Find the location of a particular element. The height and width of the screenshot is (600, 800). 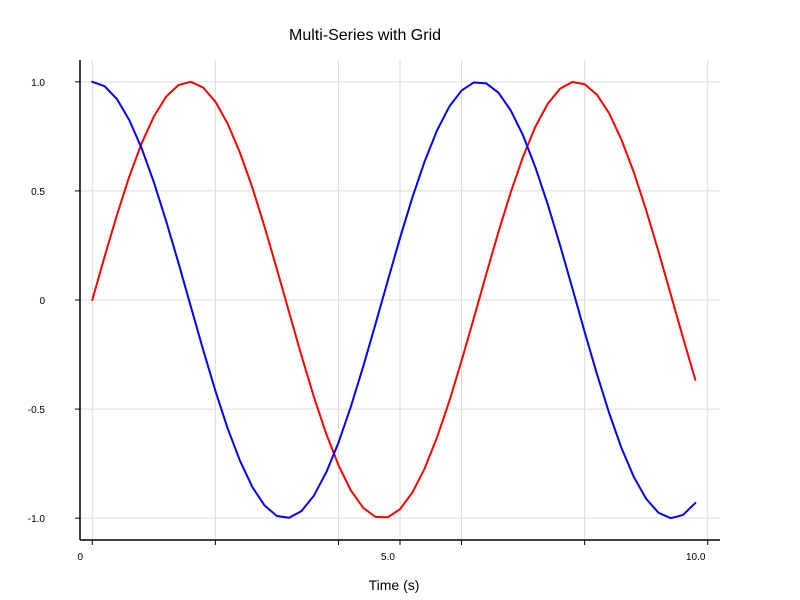

x-tick-label: 5.0 is located at coordinates (388, 557).